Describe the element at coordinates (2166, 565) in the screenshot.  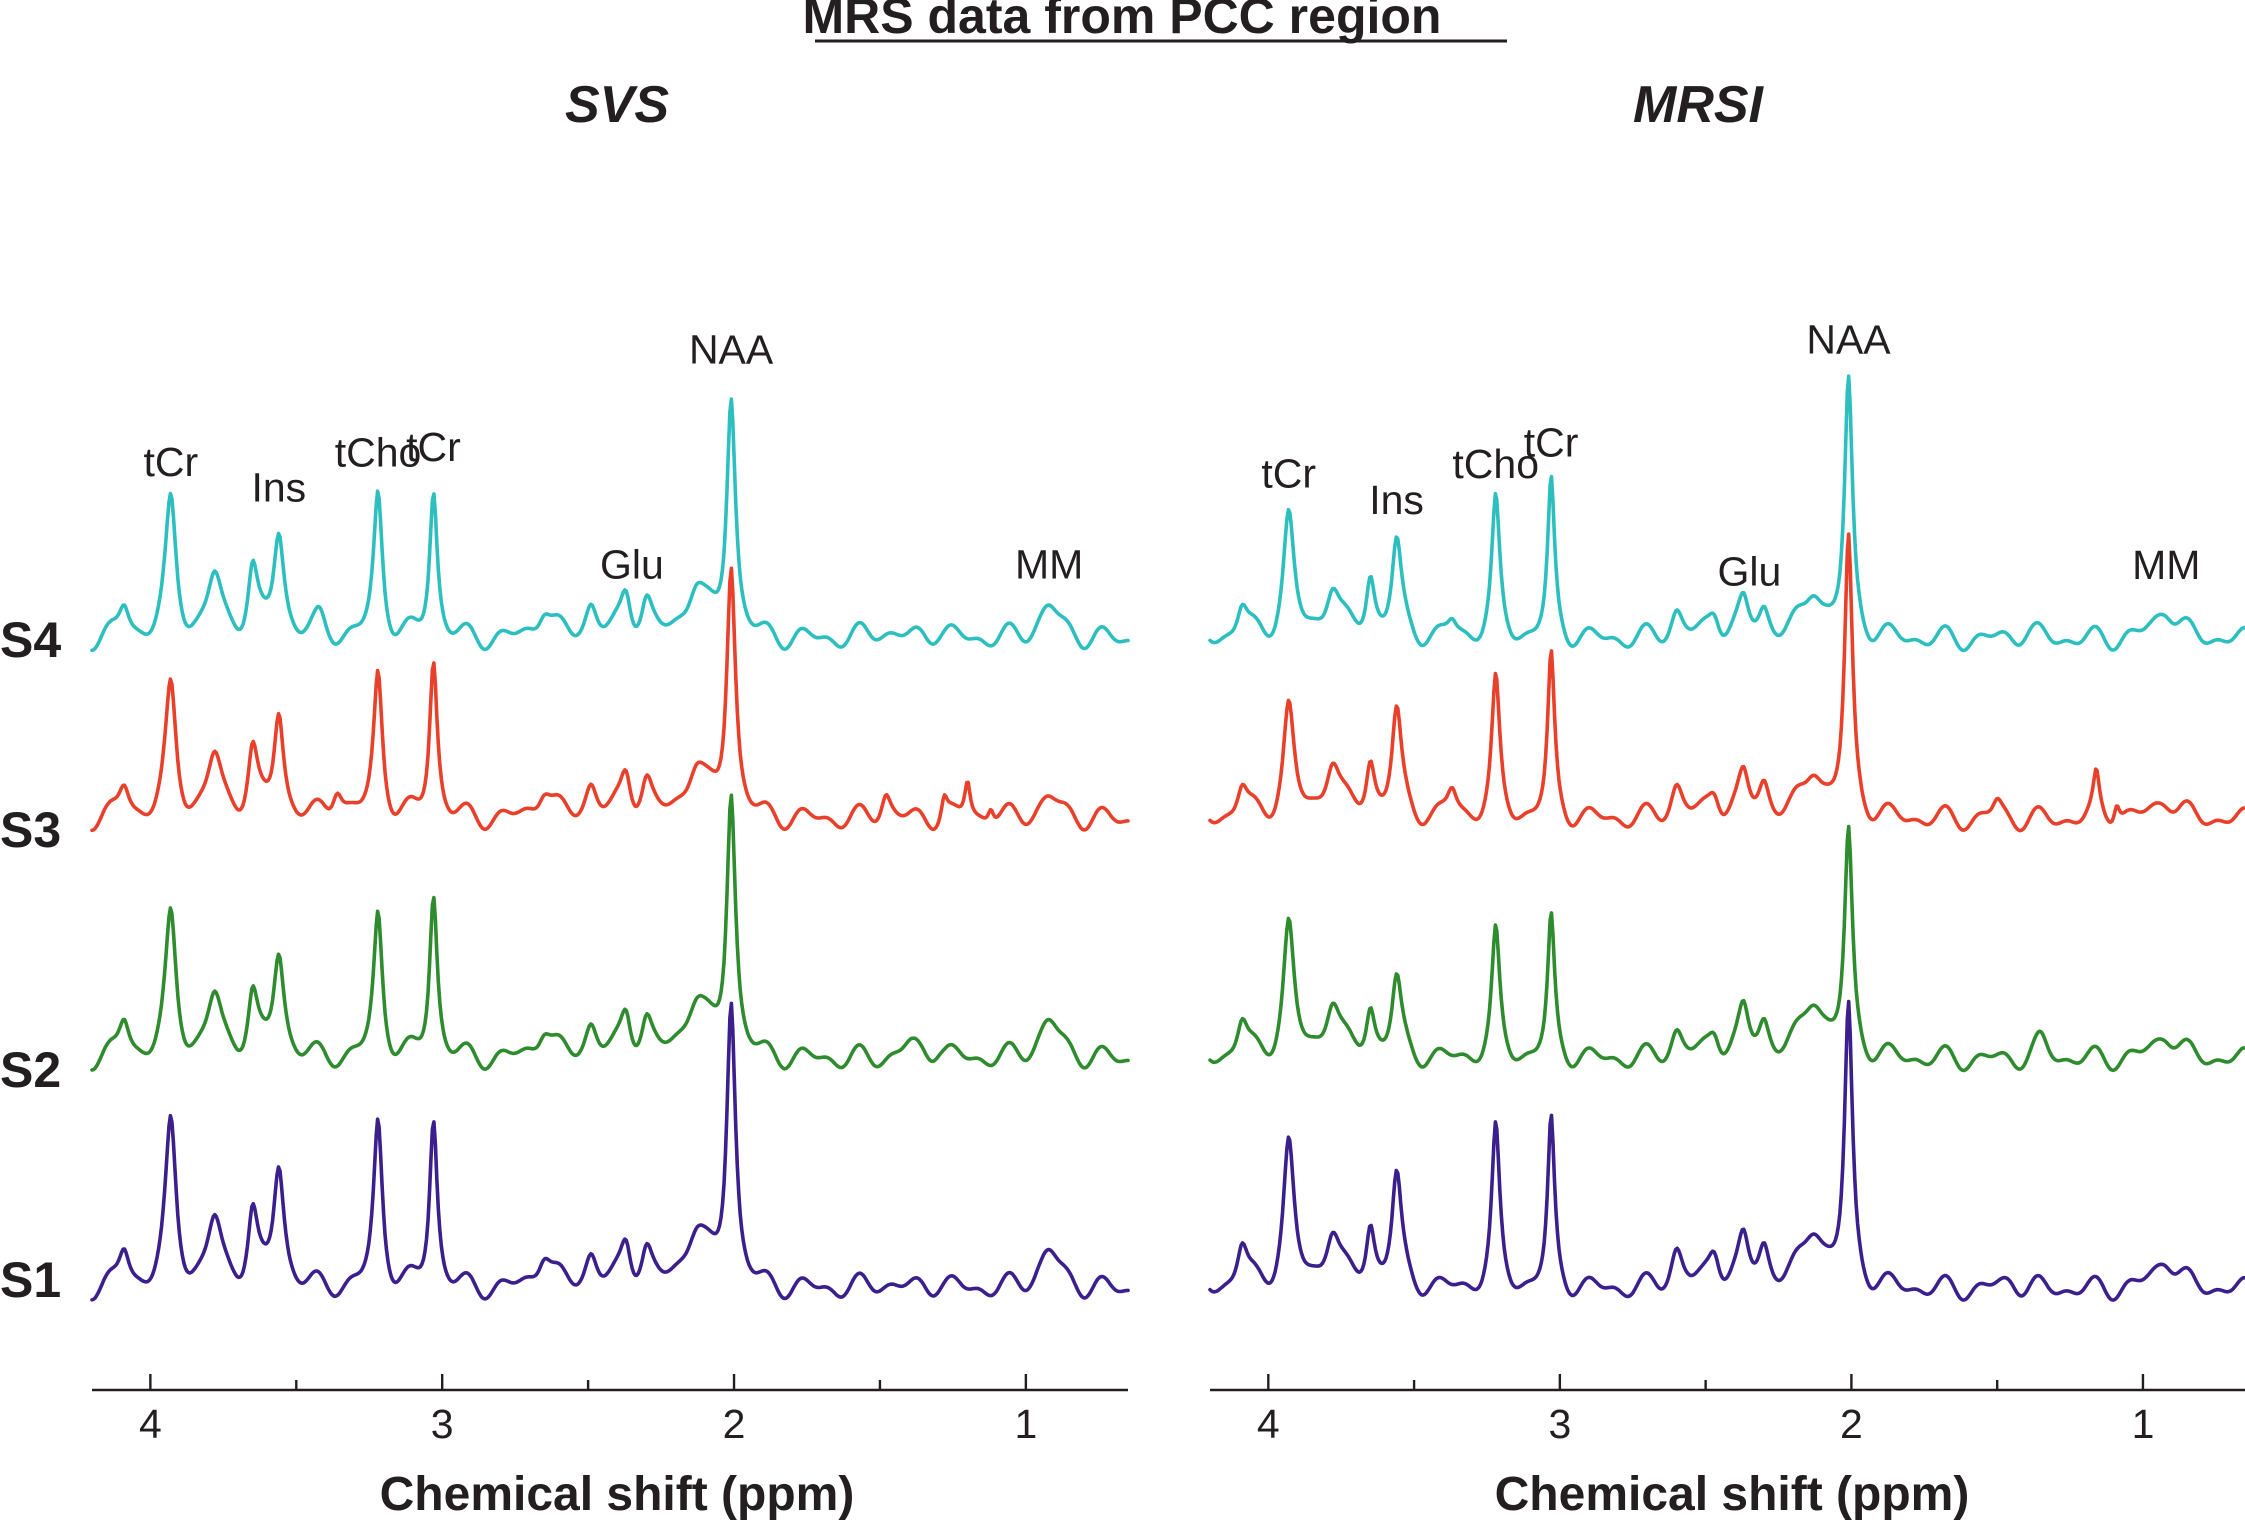
I see `mrsi-peak-label-mm-6: MM` at that location.